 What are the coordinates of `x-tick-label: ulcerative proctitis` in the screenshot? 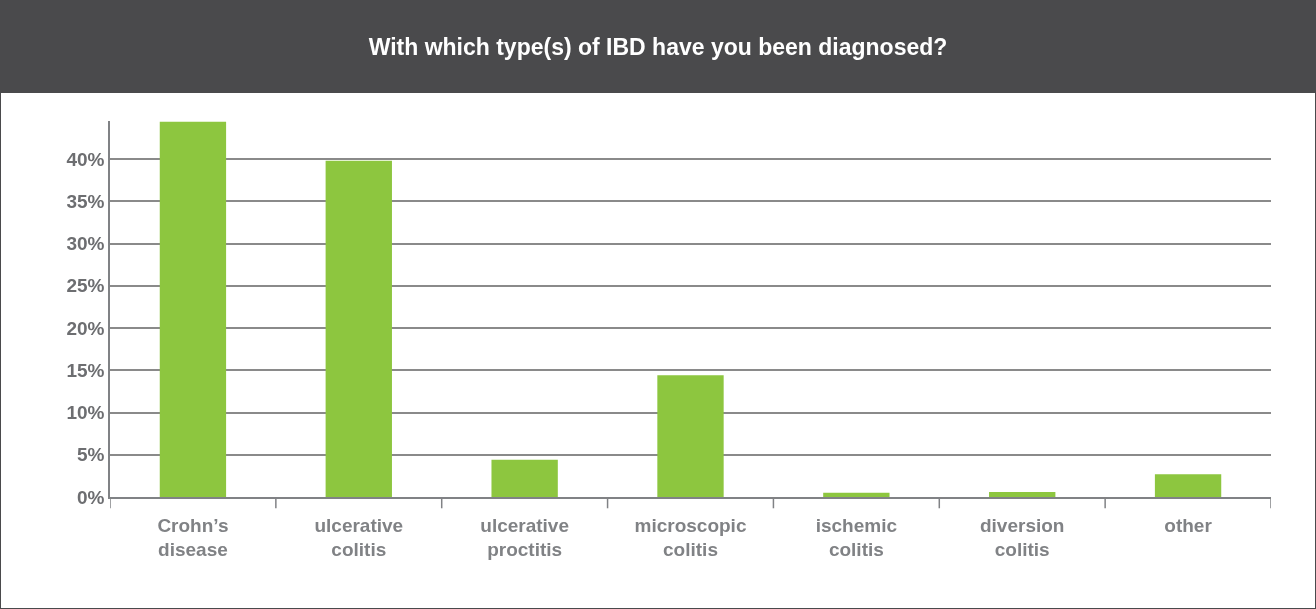 It's located at (525, 537).